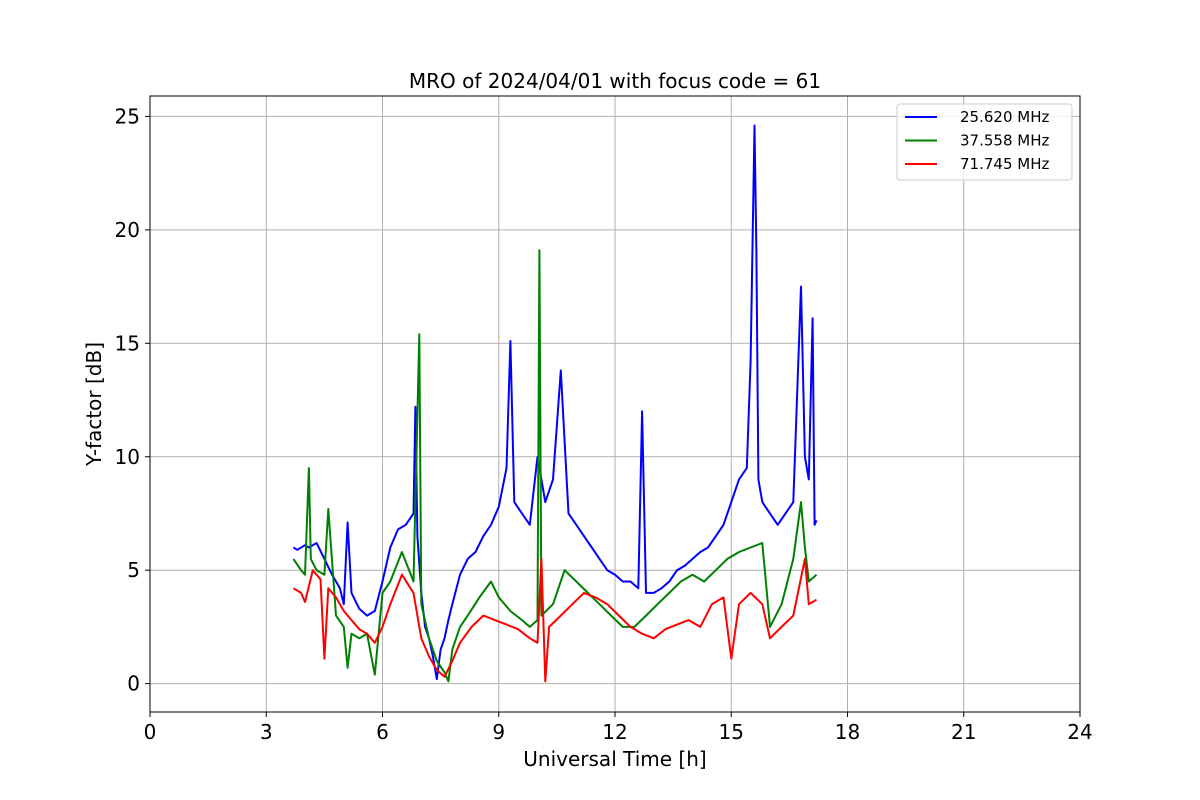 The image size is (1200, 800). I want to click on x-tick-label: 12, so click(614, 732).